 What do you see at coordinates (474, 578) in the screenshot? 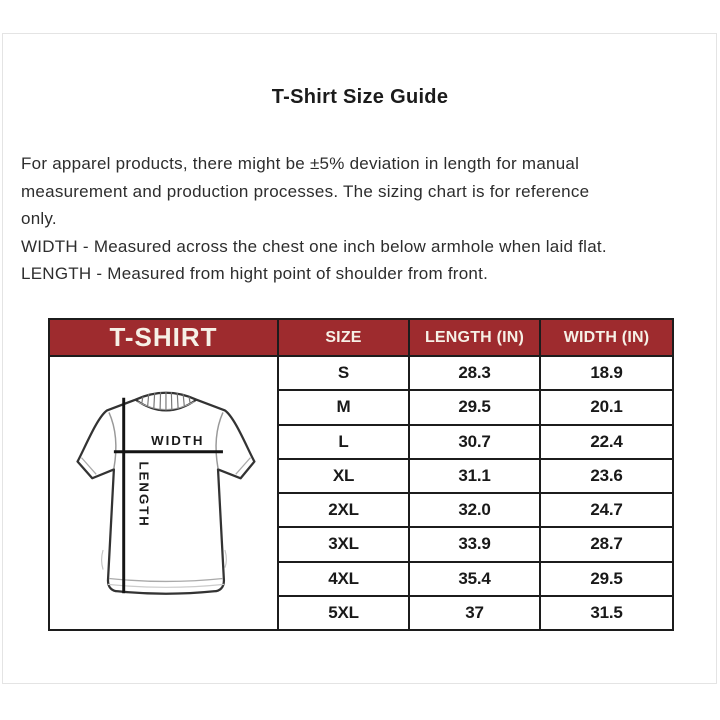
I see `cell-length: 35.4` at bounding box center [474, 578].